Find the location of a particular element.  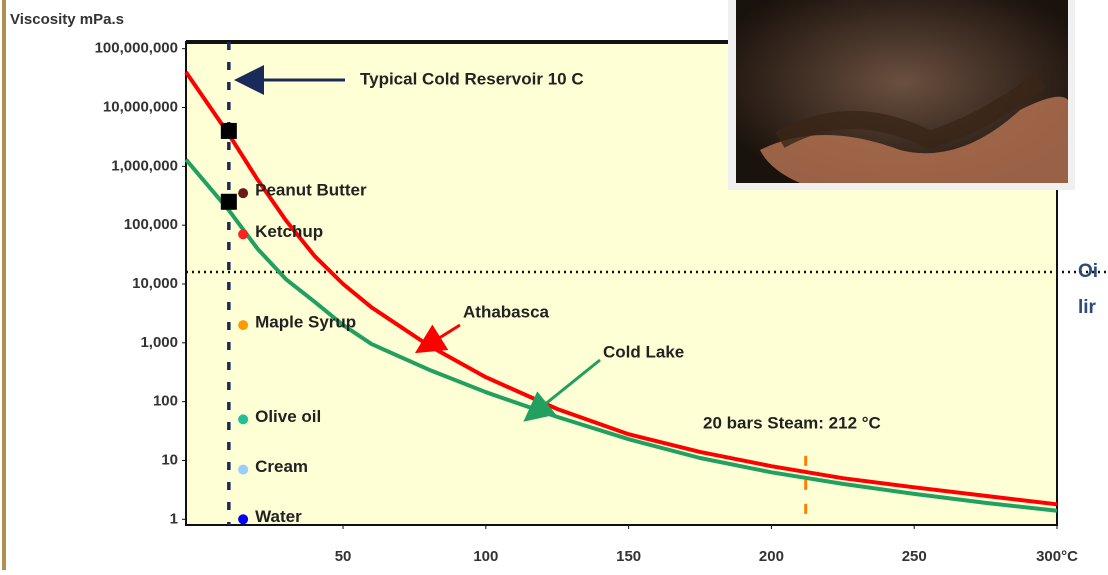

athabasca-arrow is located at coordinates (437, 338).